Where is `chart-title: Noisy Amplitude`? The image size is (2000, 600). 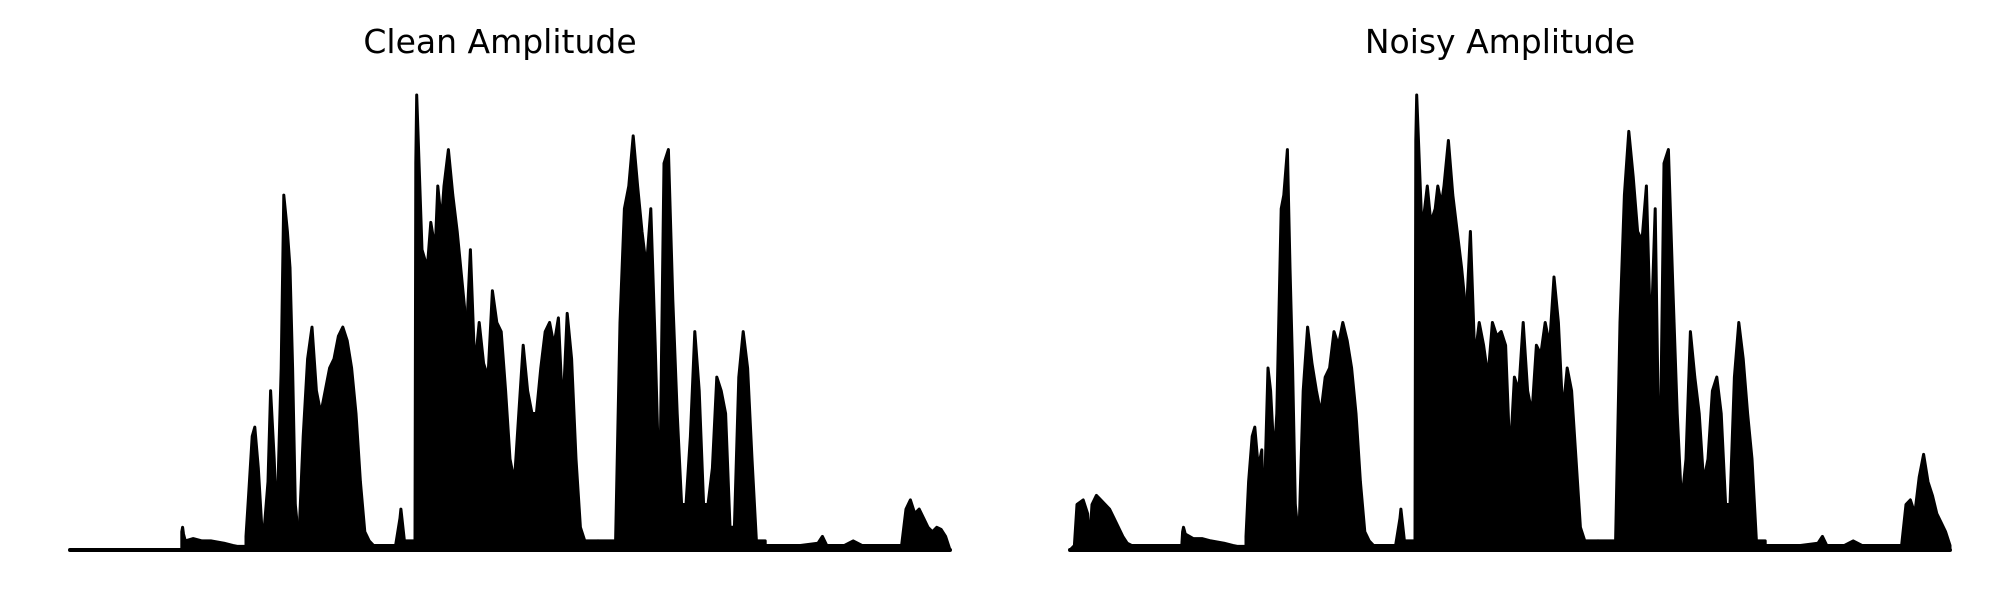 chart-title: Noisy Amplitude is located at coordinates (1500, 41).